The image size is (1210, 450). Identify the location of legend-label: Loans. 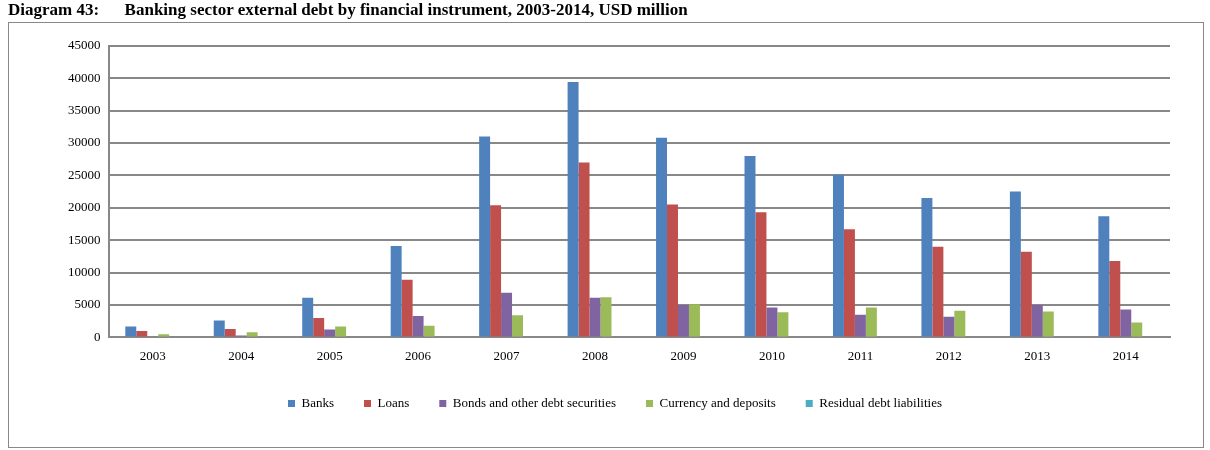
(393, 402).